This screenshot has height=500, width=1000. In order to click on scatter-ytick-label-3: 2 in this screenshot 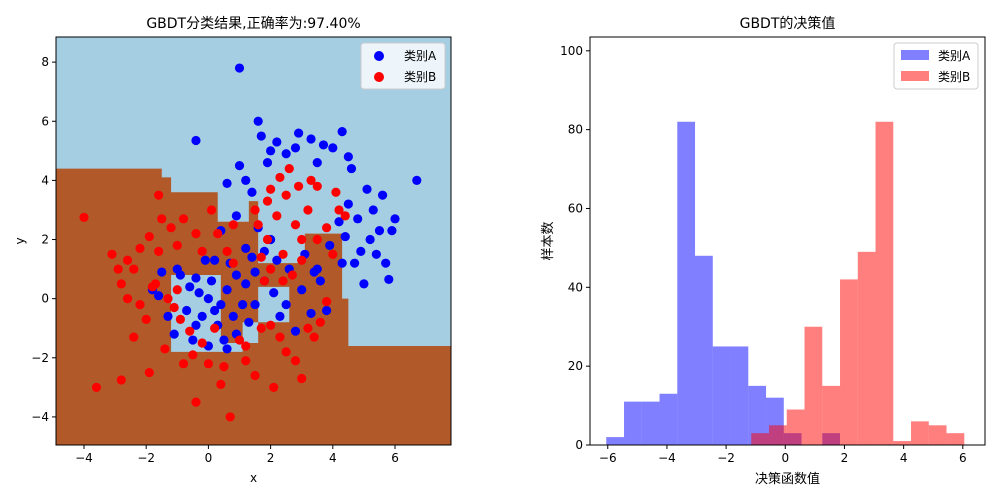, I will do `click(45, 240)`.